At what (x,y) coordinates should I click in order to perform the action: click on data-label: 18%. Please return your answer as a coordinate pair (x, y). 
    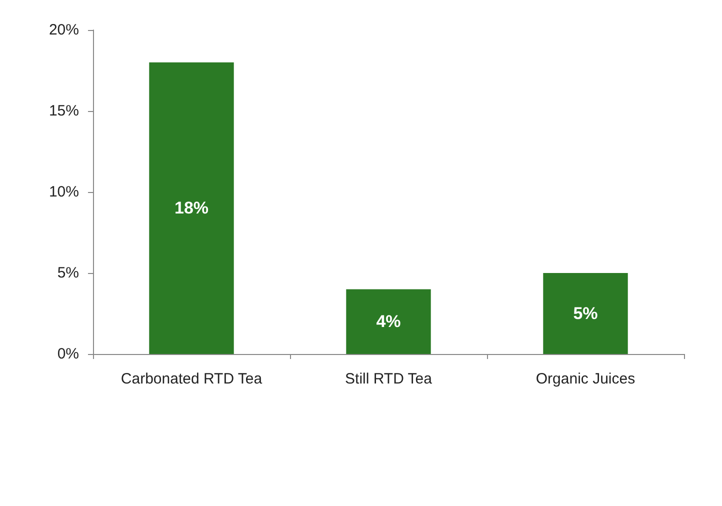
    Looking at the image, I should click on (191, 208).